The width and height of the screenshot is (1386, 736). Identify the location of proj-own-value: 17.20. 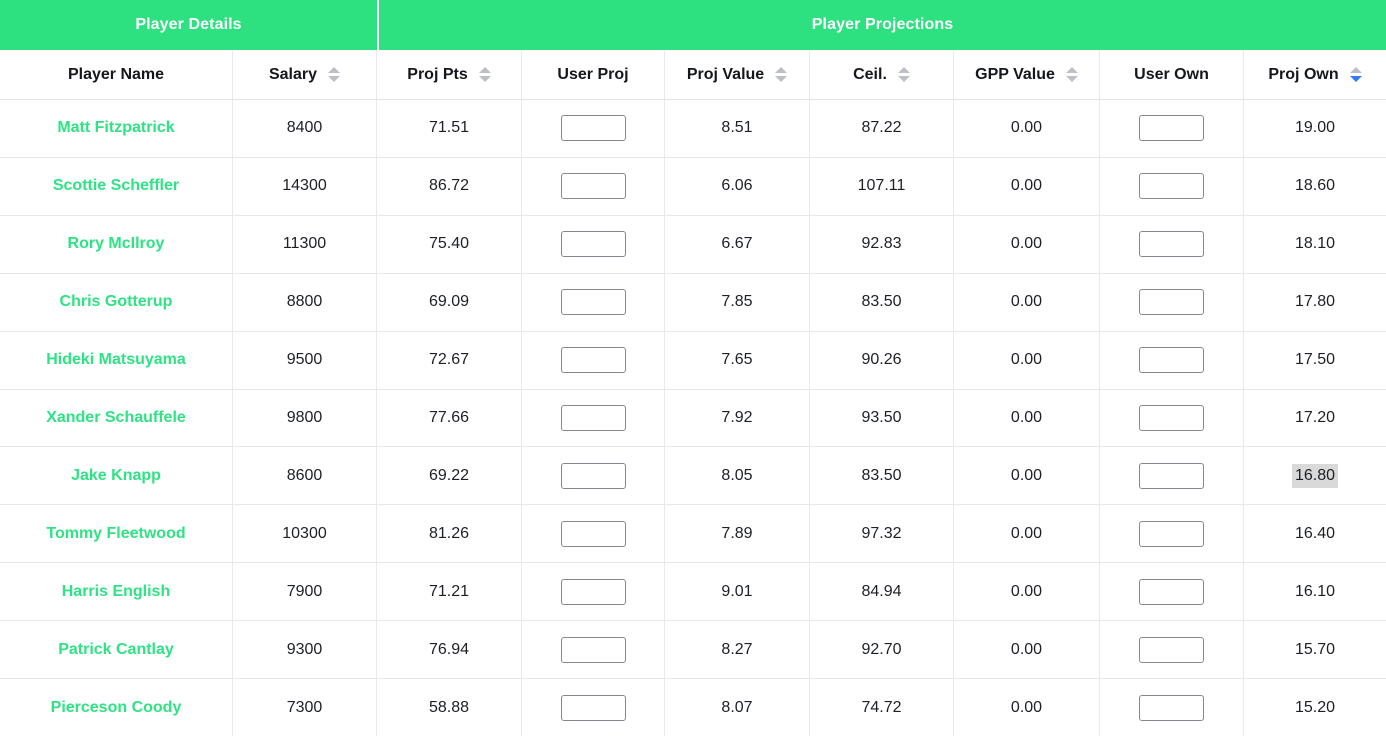
(1315, 417).